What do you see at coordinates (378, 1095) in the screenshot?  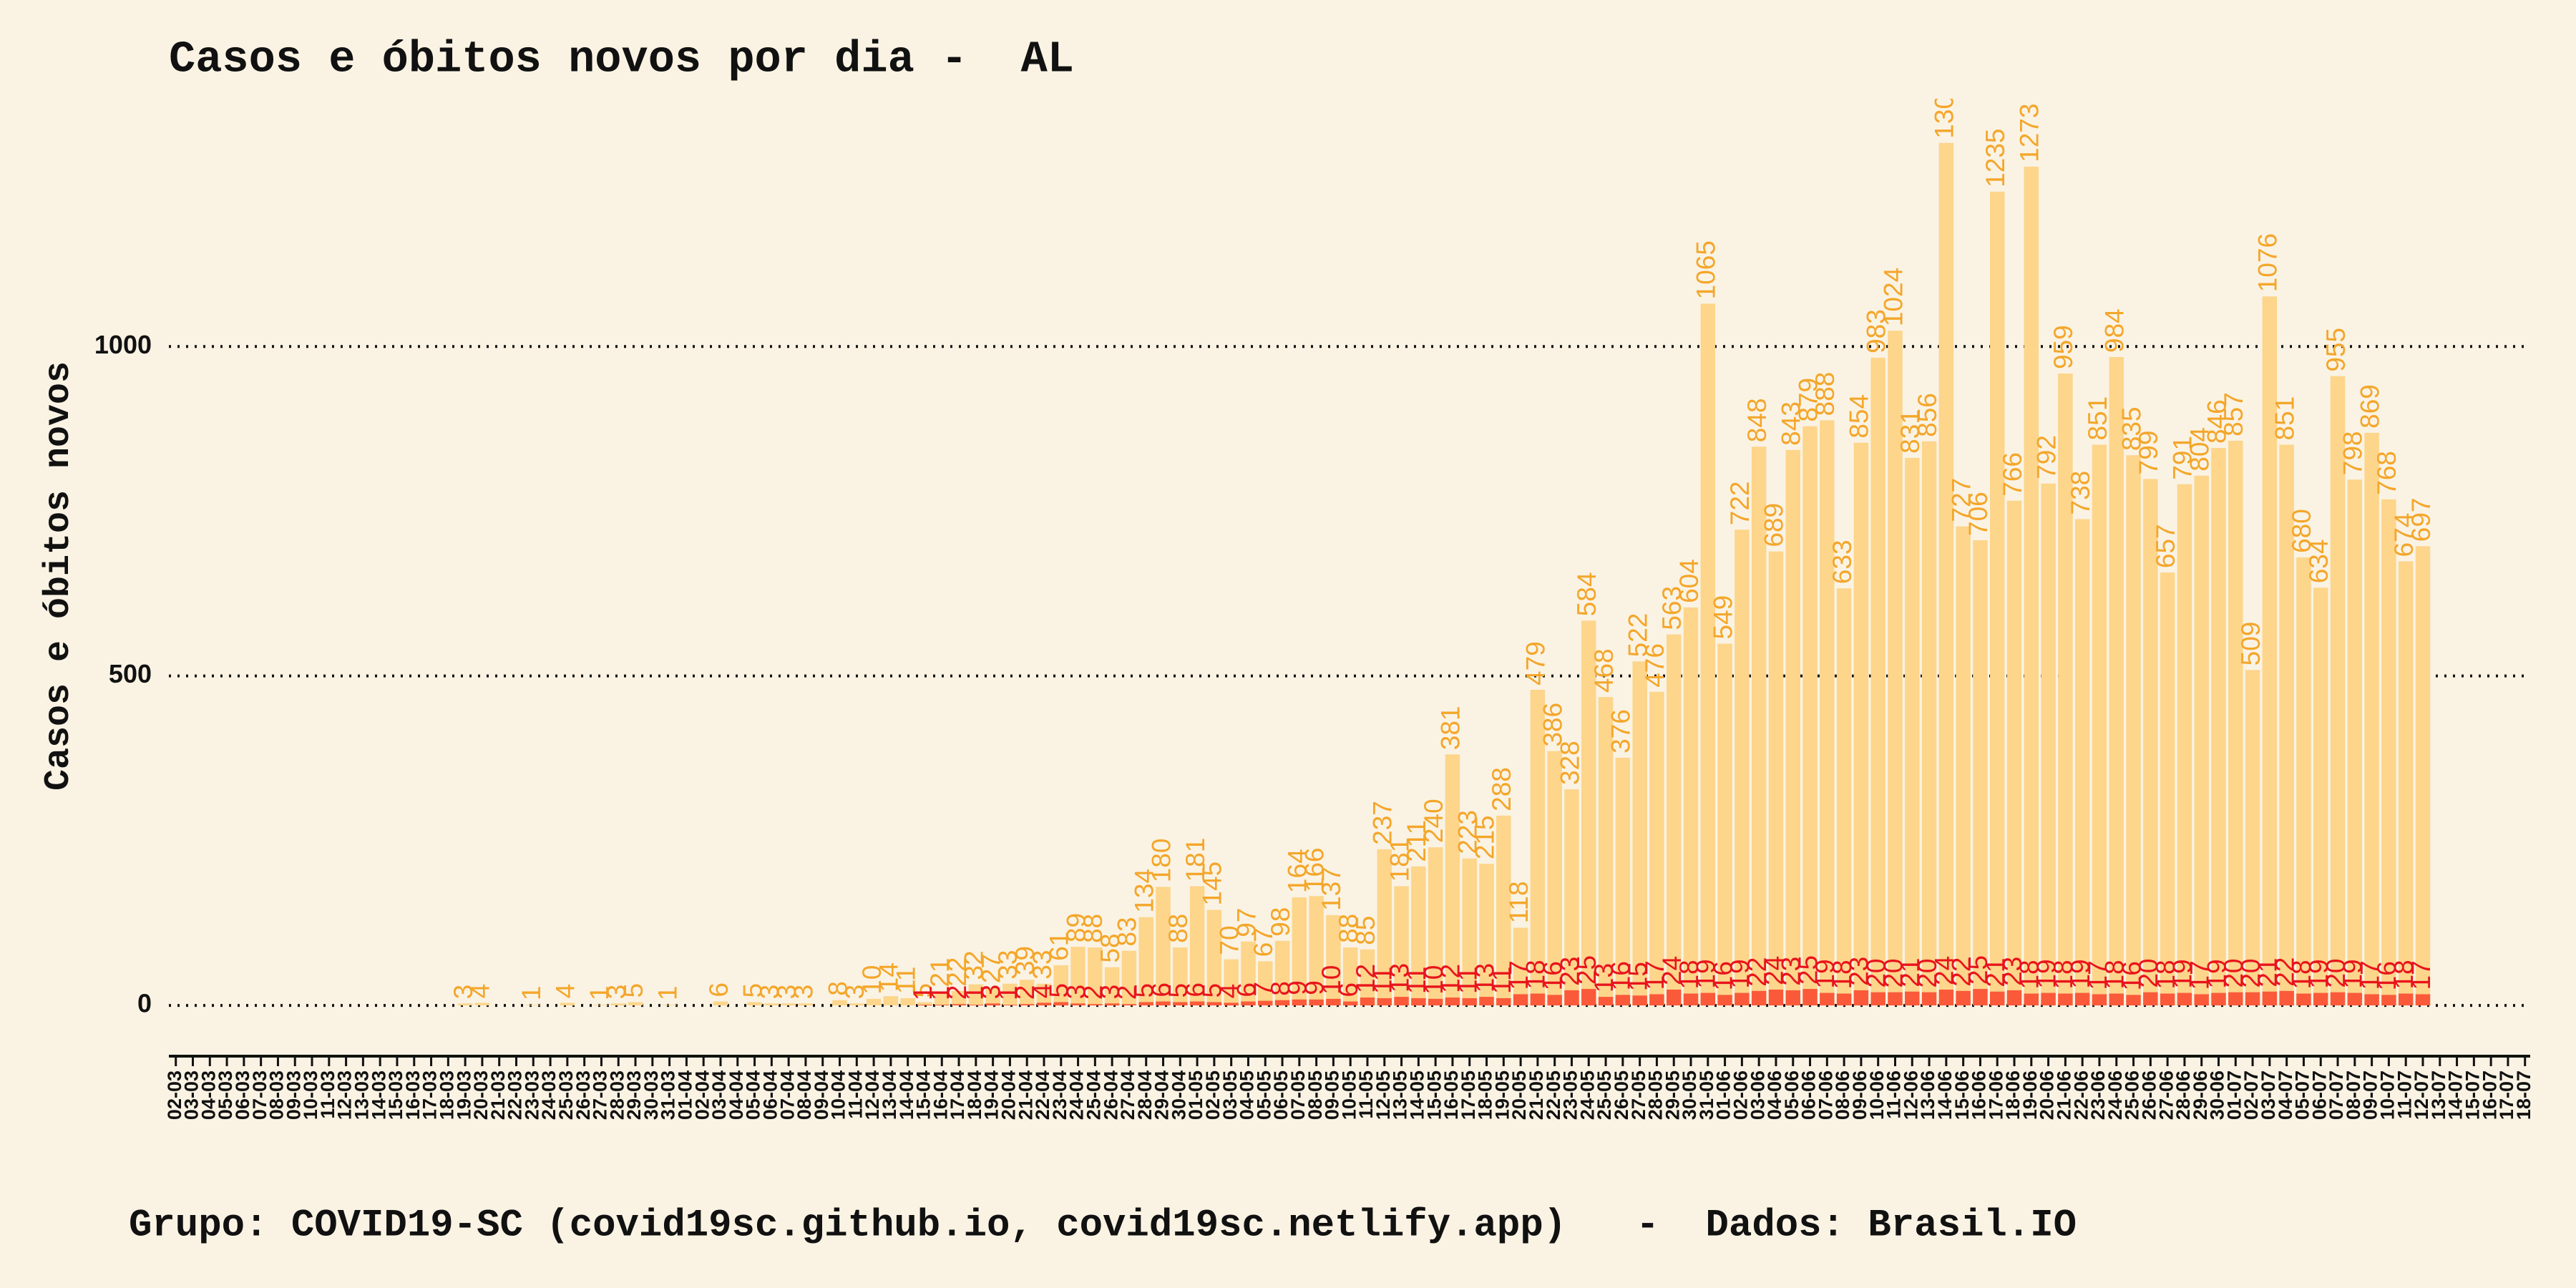 I see `x-tick-label: 14-03` at bounding box center [378, 1095].